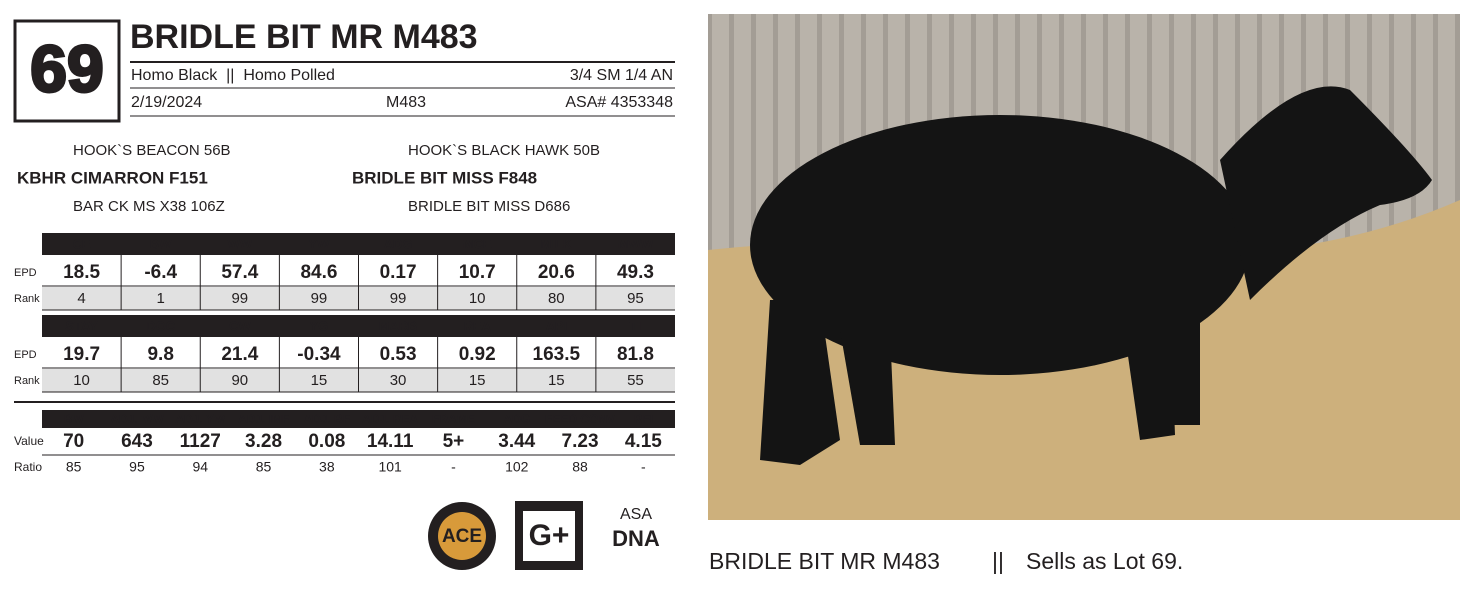 The width and height of the screenshot is (1480, 594). What do you see at coordinates (81, 325) in the screenshot?
I see `column-header: STAY` at bounding box center [81, 325].